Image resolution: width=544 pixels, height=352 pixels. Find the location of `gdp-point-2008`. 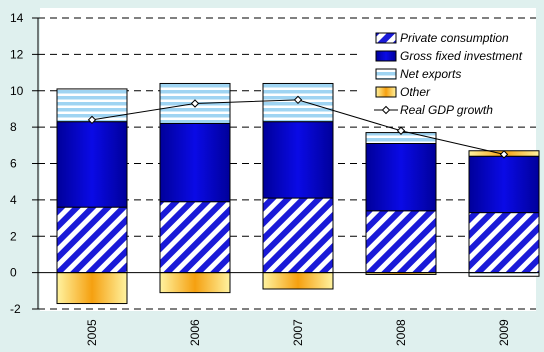

gdp-point-2008 is located at coordinates (401, 130).